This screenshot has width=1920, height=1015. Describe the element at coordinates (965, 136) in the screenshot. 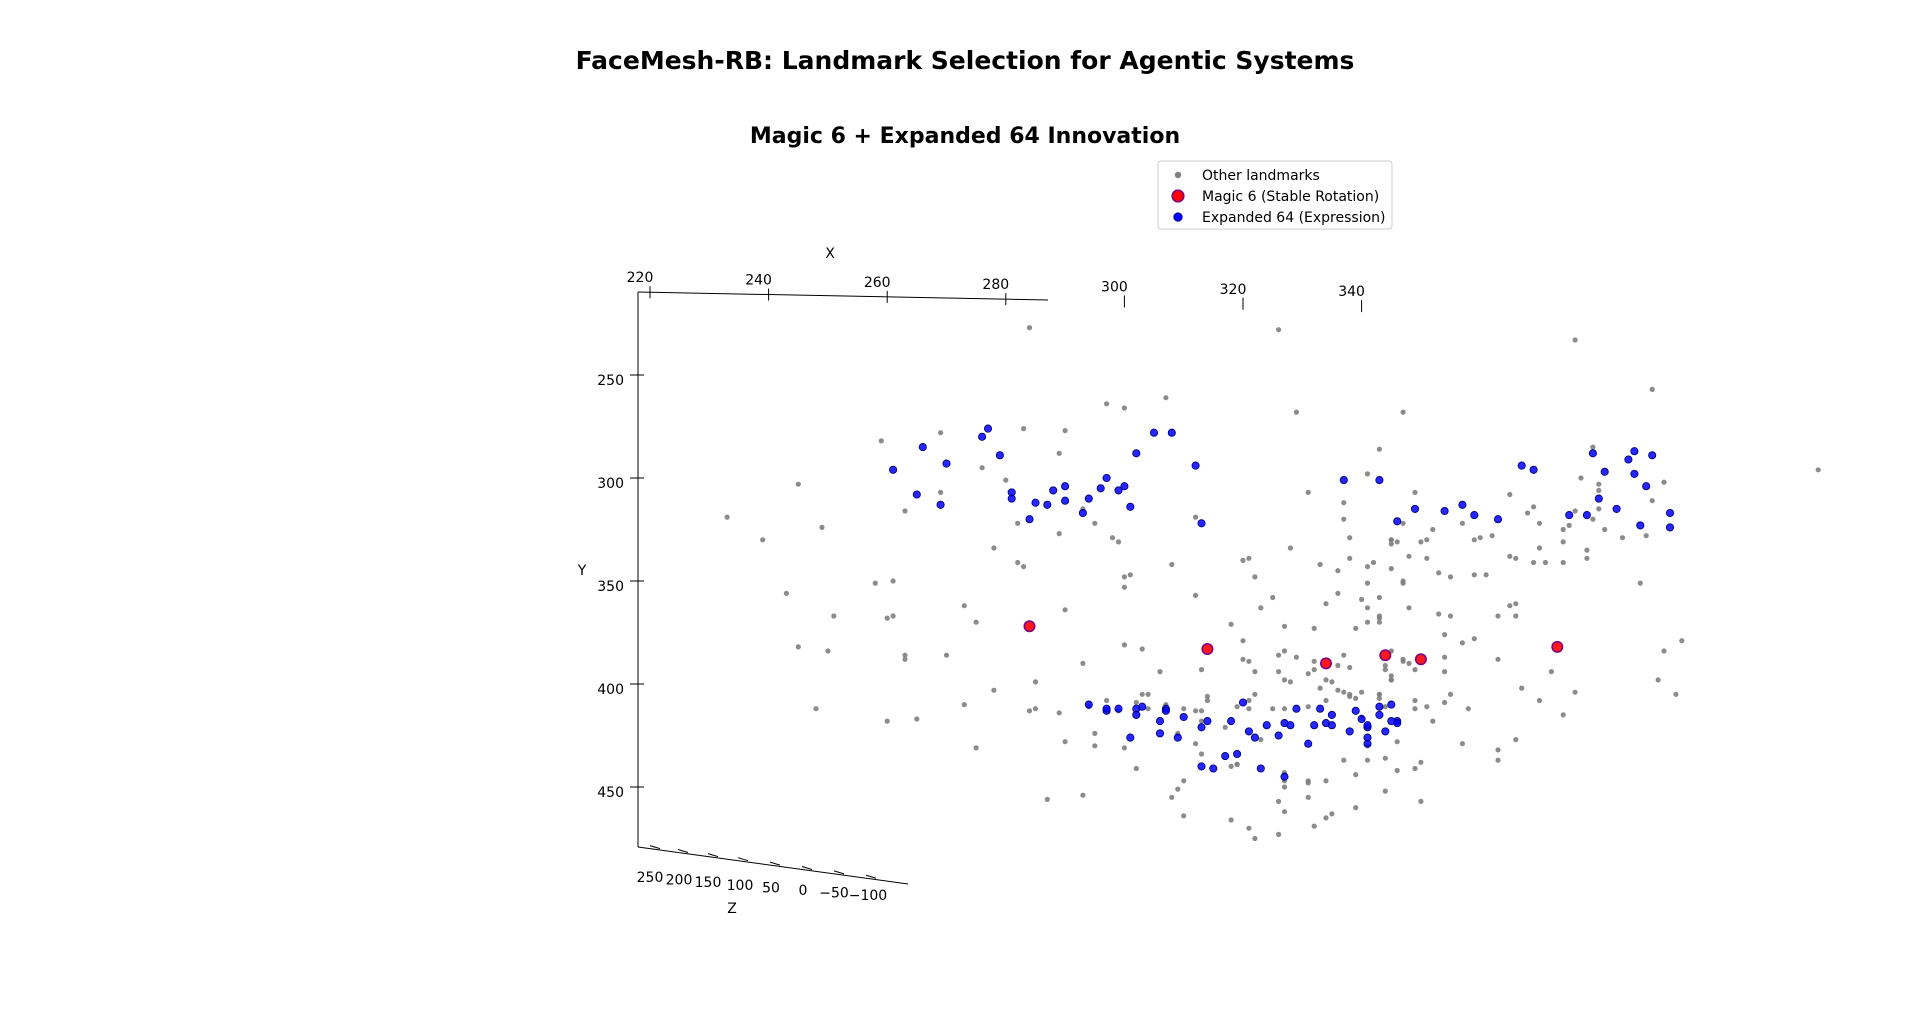

I see `plot-title: Magic 6 + Expanded 64 Innovation` at that location.